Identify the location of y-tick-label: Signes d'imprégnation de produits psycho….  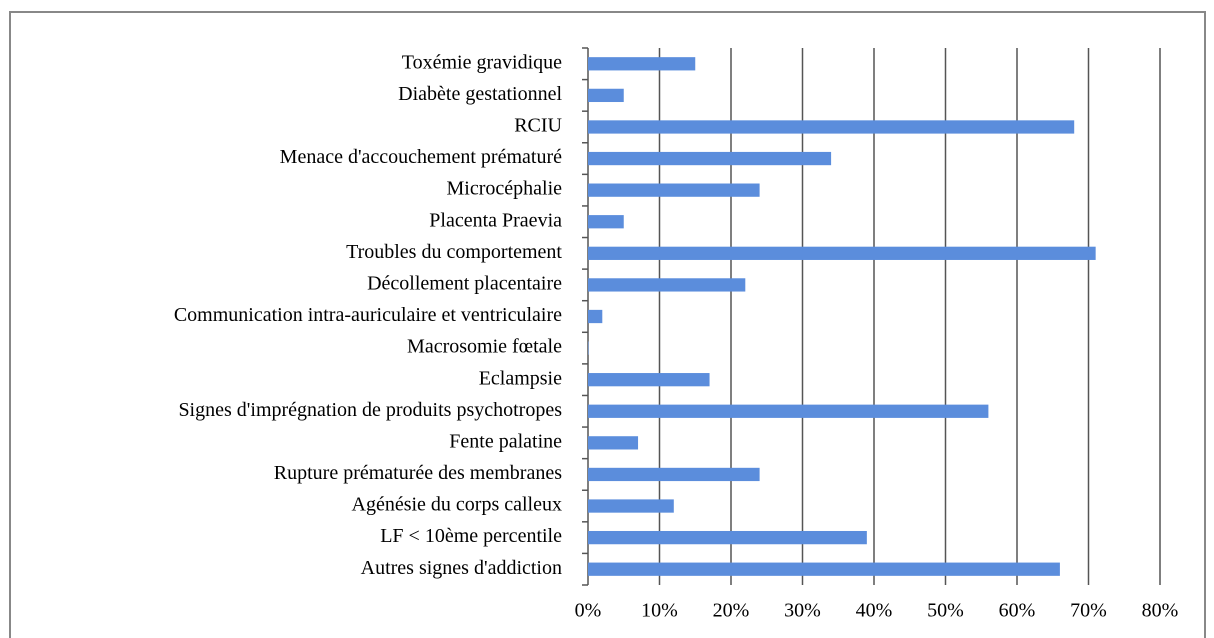
(370, 410).